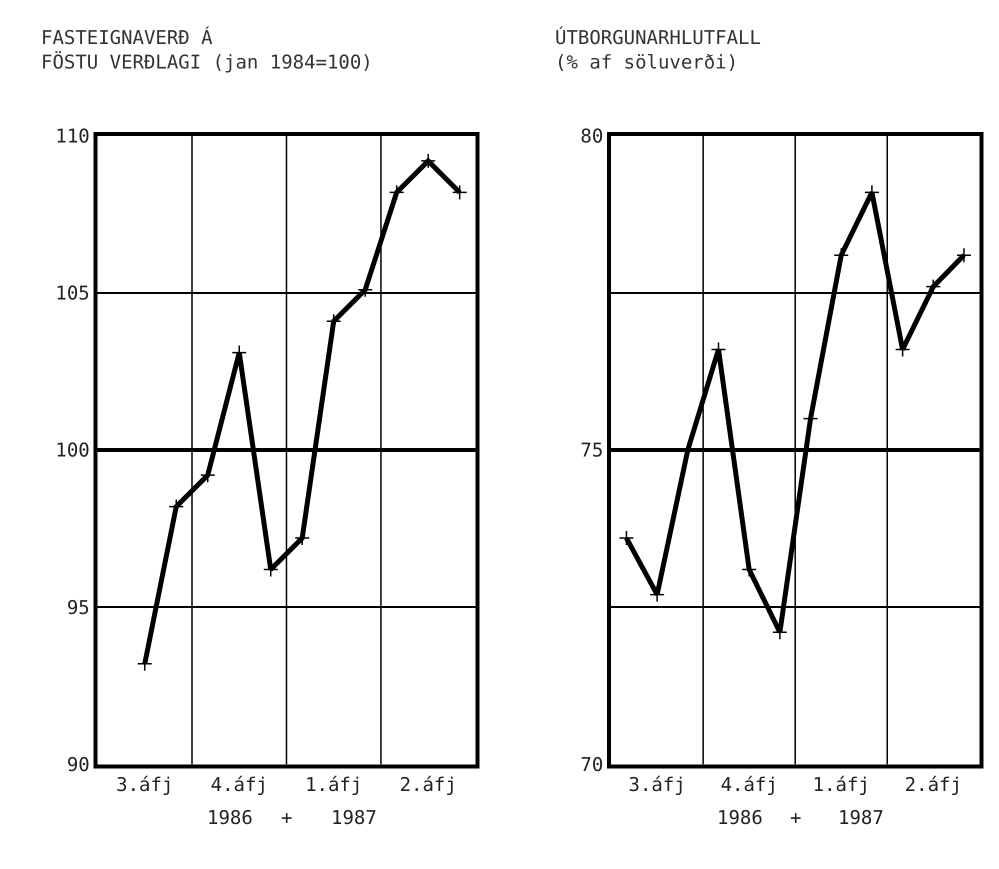  I want to click on chart-title: FASTEIGNAVERÐ Á FÖSTU VERÐLAGI (jan 1984=100), so click(207, 50).